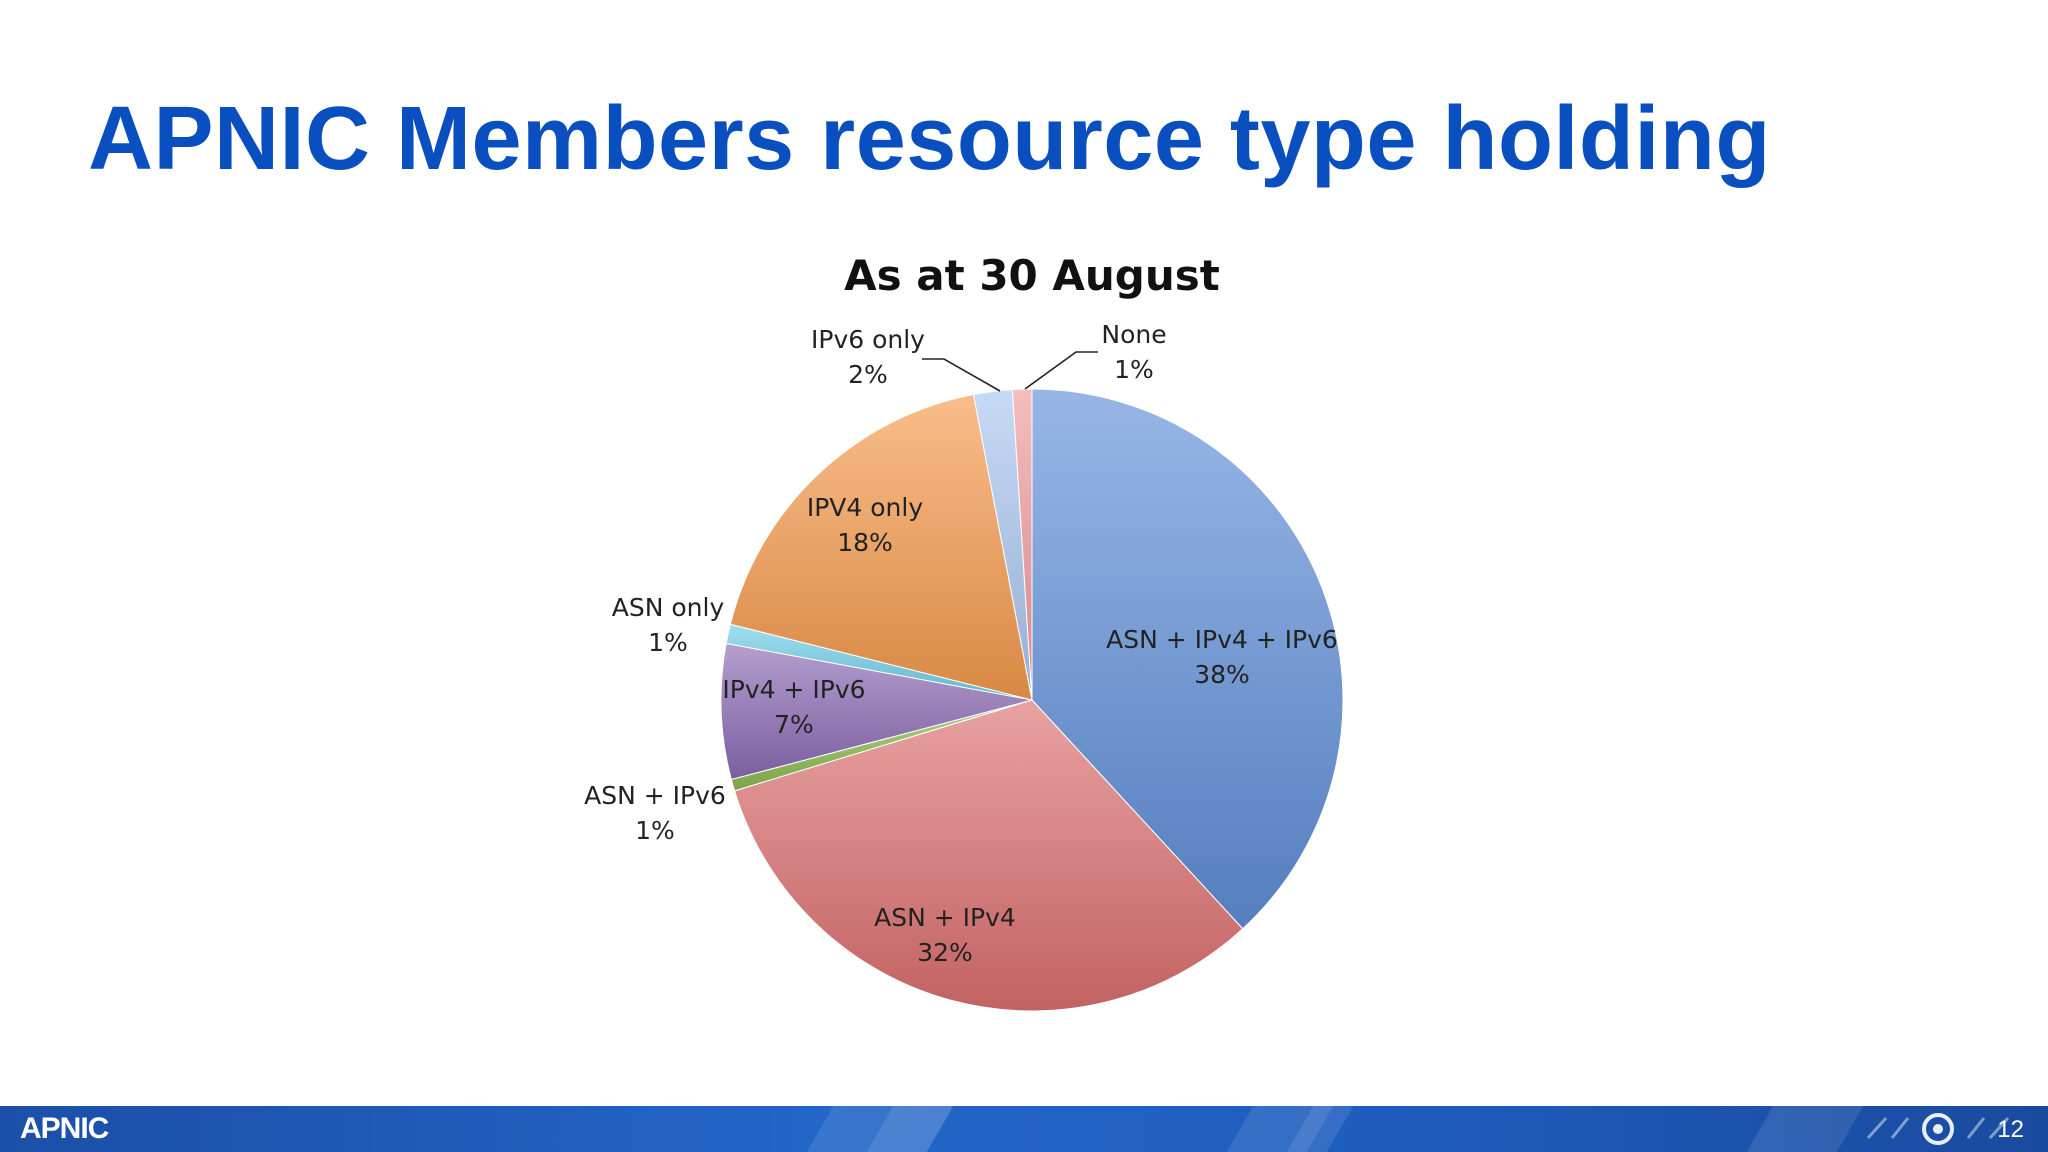 This screenshot has height=1152, width=2048. What do you see at coordinates (868, 339) in the screenshot?
I see `slice-label: IPv6 only` at bounding box center [868, 339].